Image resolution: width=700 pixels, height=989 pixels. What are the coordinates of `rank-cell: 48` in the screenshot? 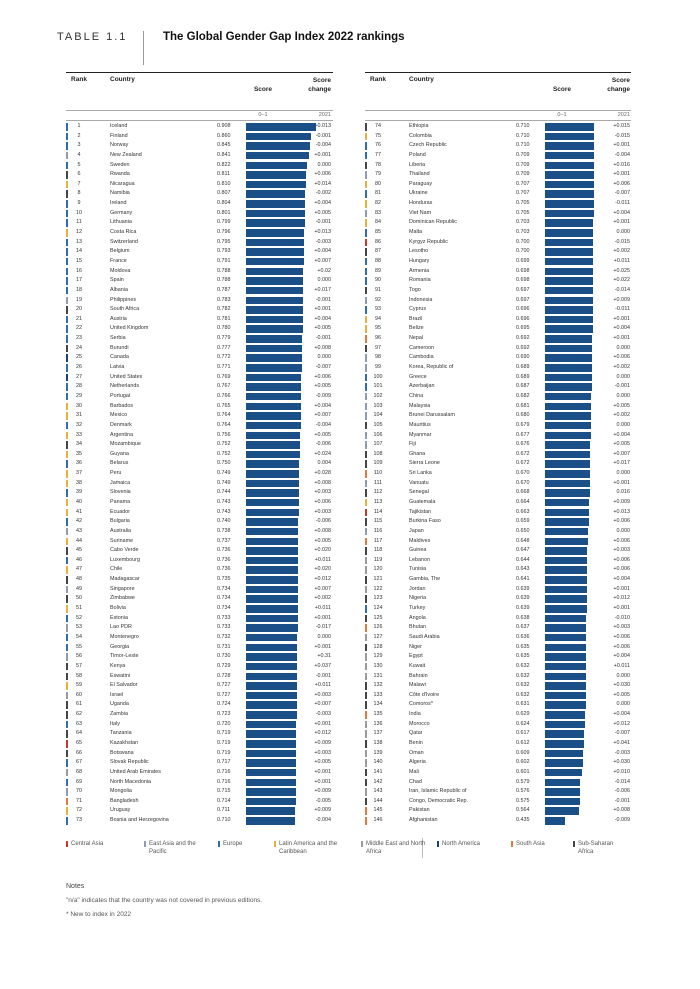 It's located at (79, 579).